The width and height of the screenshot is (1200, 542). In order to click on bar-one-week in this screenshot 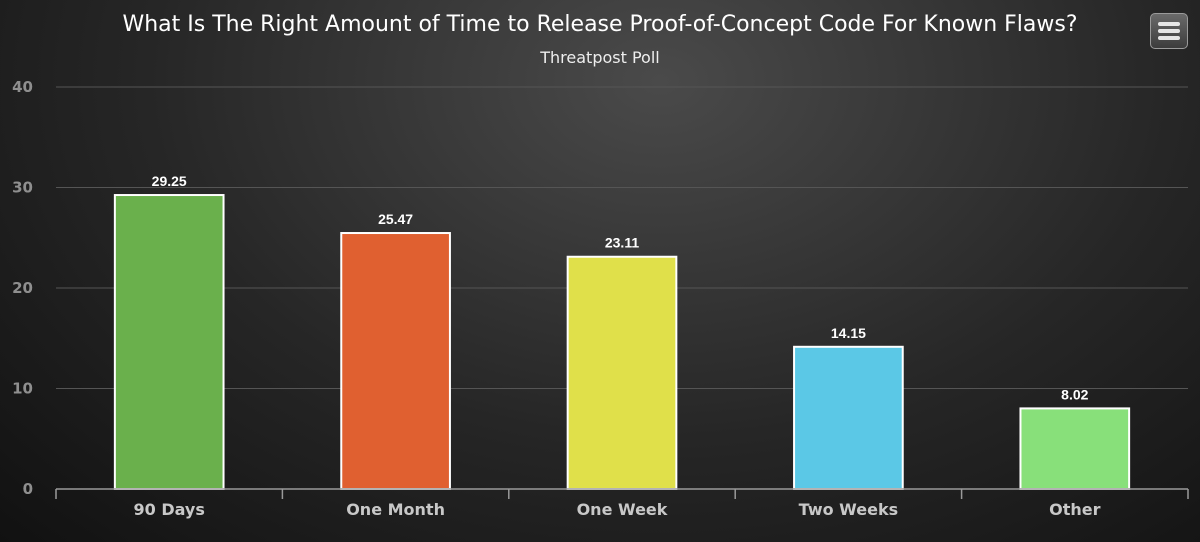, I will do `click(622, 372)`.